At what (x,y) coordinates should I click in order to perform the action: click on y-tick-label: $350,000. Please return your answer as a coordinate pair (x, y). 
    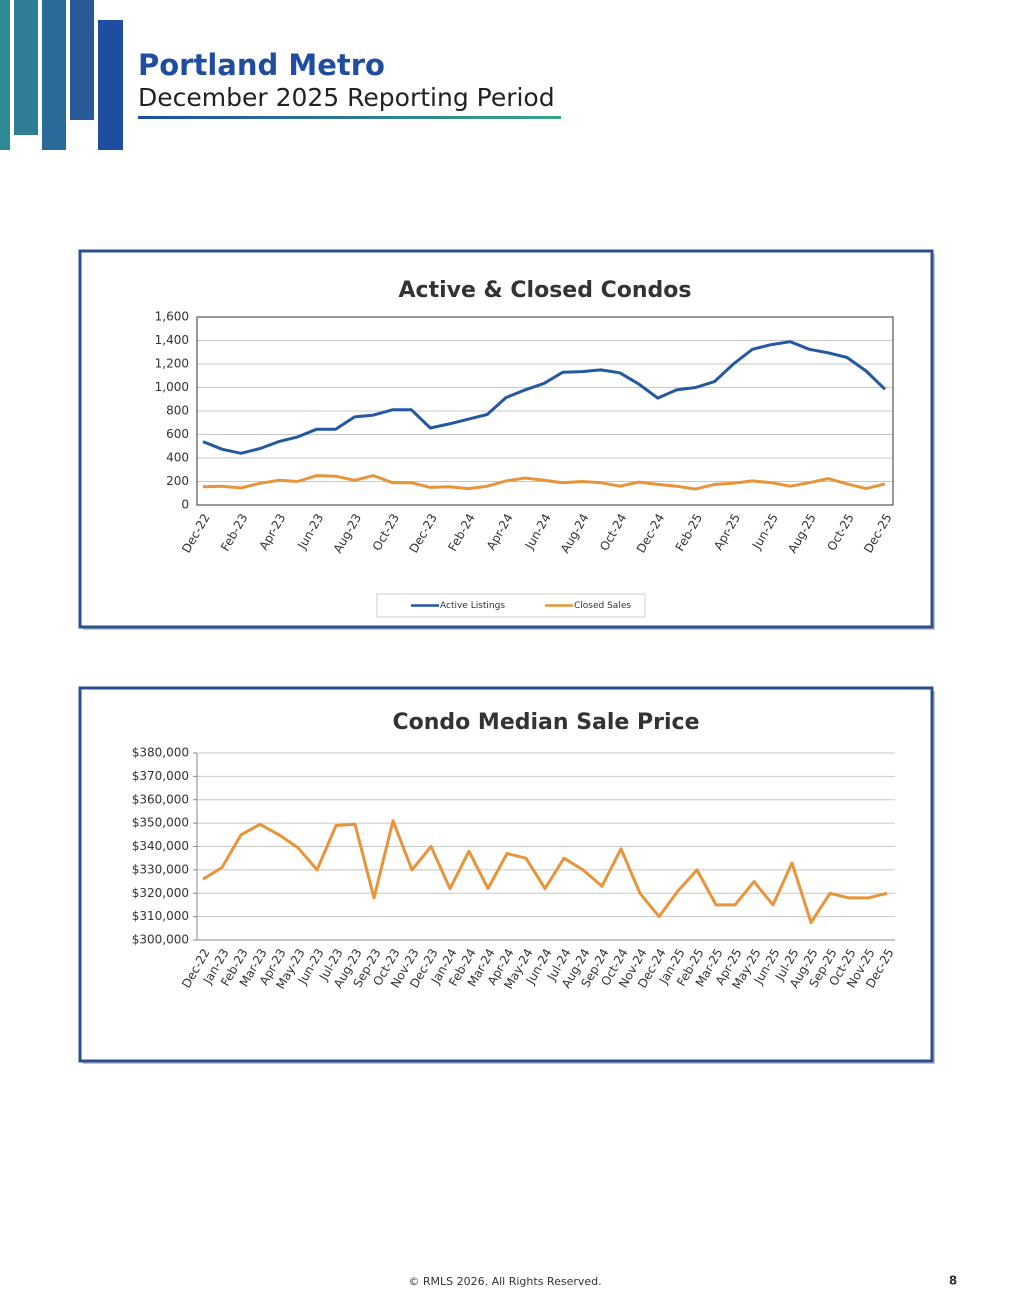
    Looking at the image, I should click on (160, 823).